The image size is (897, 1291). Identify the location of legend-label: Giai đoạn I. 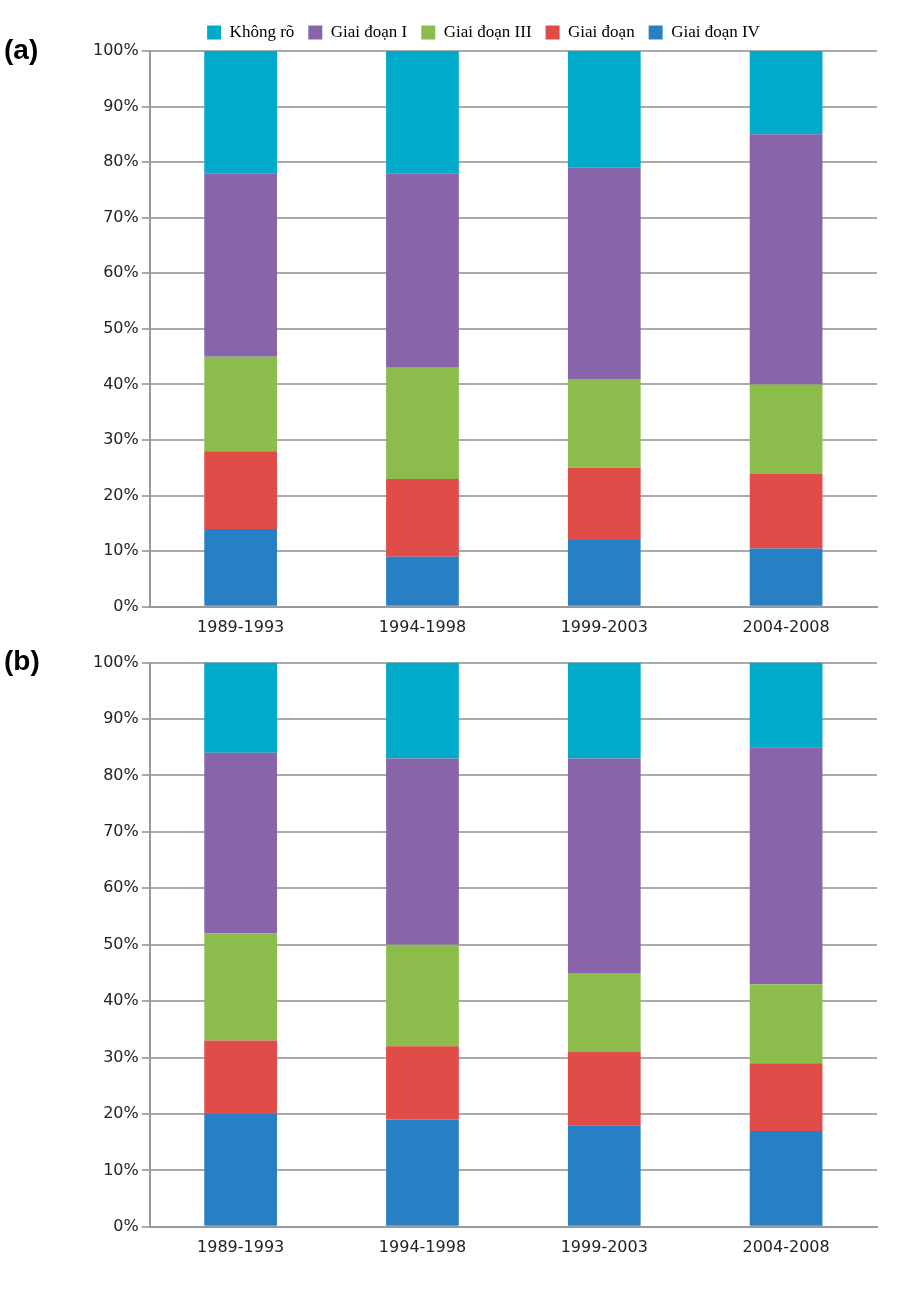
(369, 31).